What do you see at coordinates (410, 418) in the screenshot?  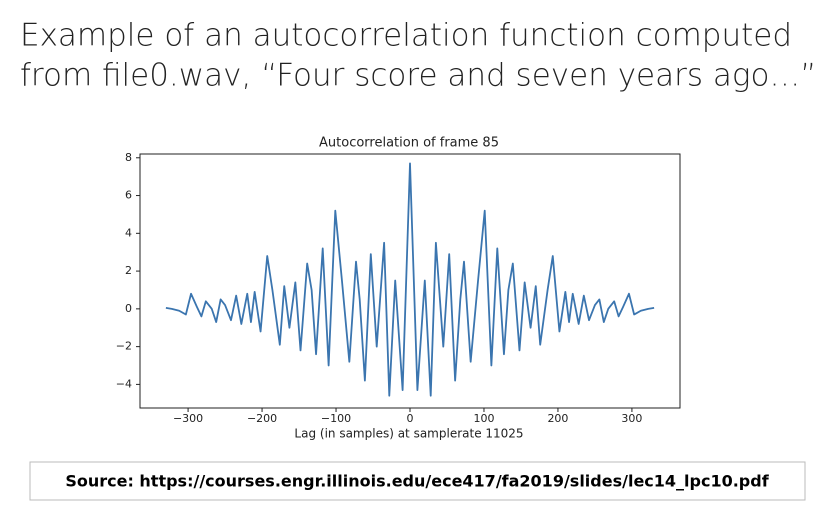 I see `x-tick-label: 0` at bounding box center [410, 418].